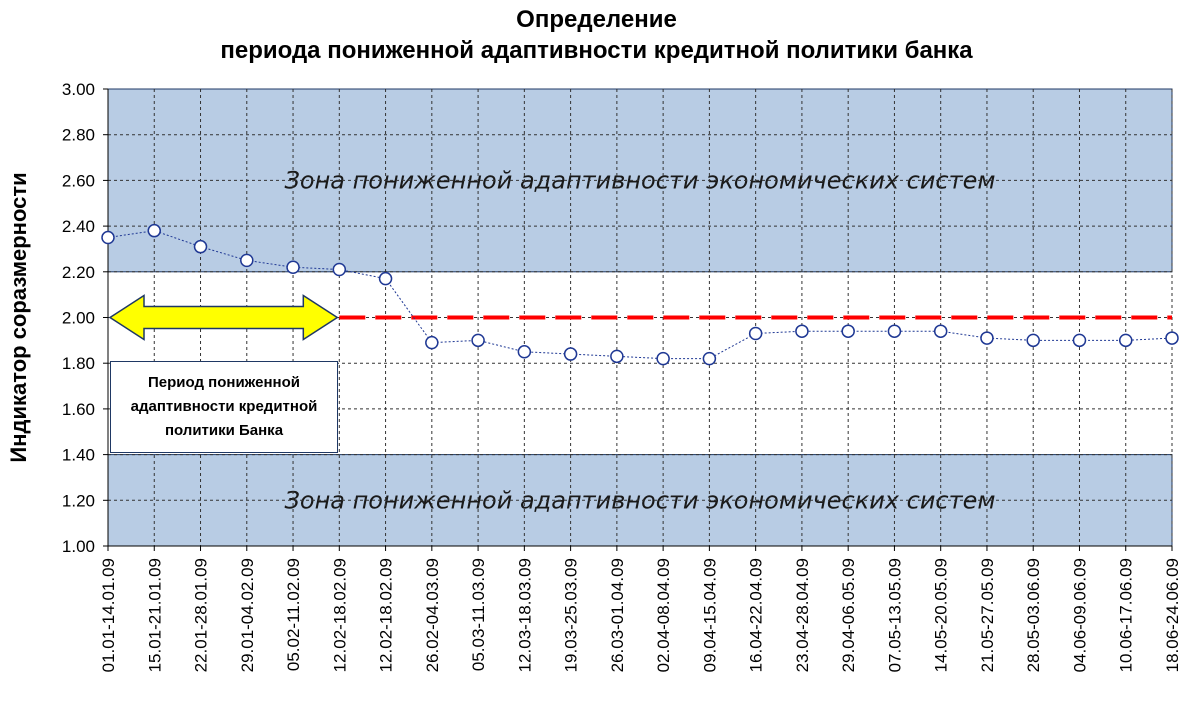 The width and height of the screenshot is (1193, 706). What do you see at coordinates (617, 615) in the screenshot?
I see `x-tick-label: 26.03-01.04.09` at bounding box center [617, 615].